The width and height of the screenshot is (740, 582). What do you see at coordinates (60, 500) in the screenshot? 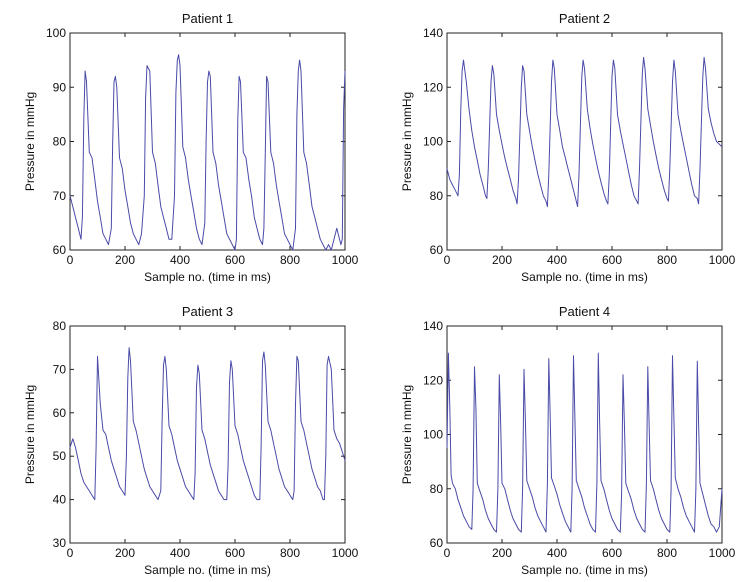
I see `y-tick-label: 40` at bounding box center [60, 500].